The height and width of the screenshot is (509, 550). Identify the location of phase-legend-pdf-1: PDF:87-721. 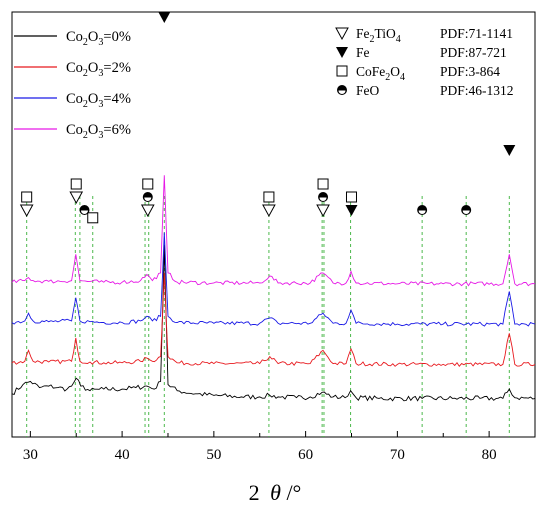
(473, 52).